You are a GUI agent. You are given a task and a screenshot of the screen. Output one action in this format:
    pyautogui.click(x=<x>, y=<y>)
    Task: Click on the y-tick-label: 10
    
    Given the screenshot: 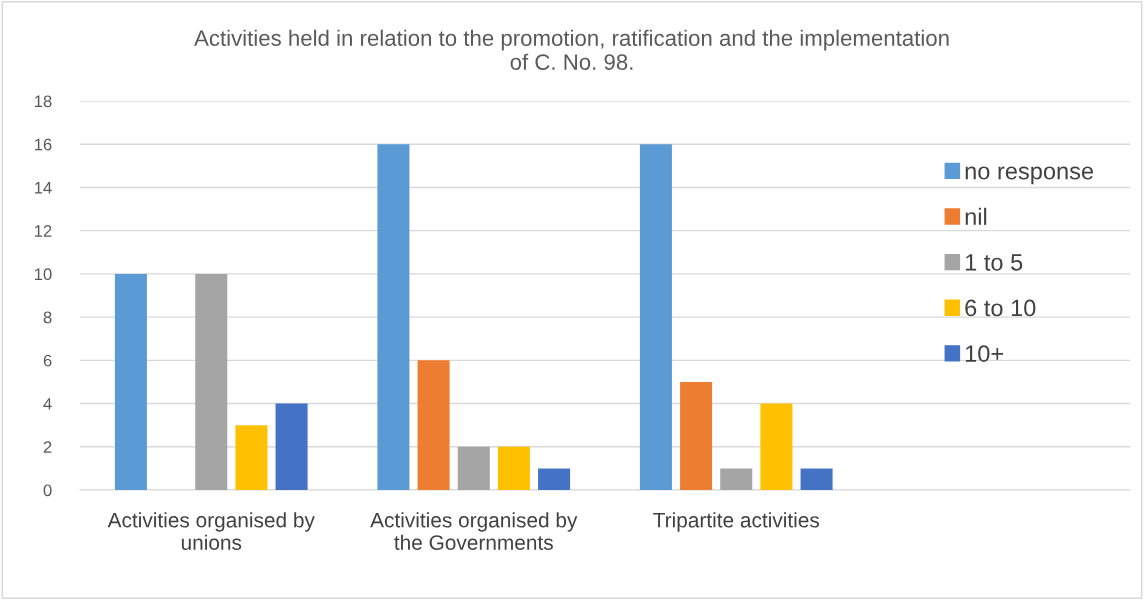 What is the action you would take?
    pyautogui.click(x=43, y=274)
    